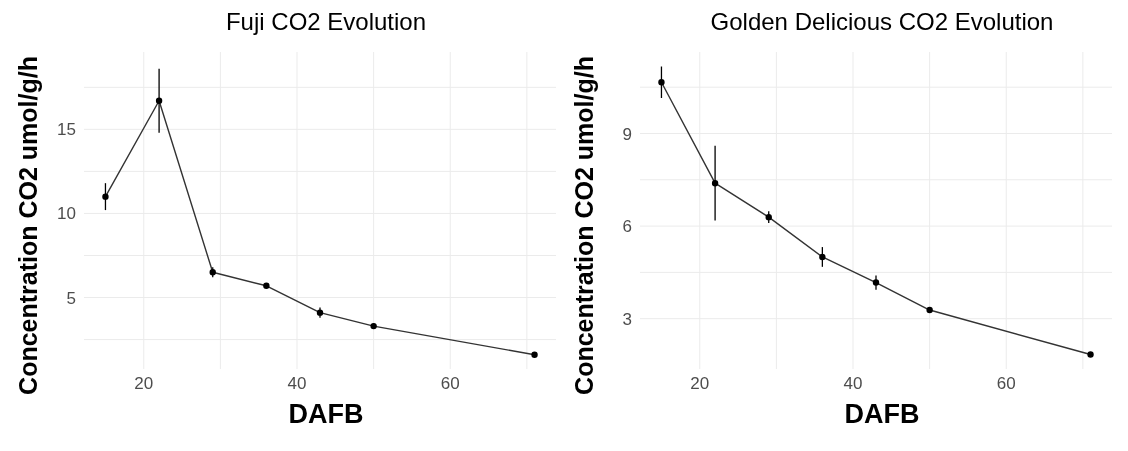  Describe the element at coordinates (627, 134) in the screenshot. I see `y-tick-label: 9` at that location.